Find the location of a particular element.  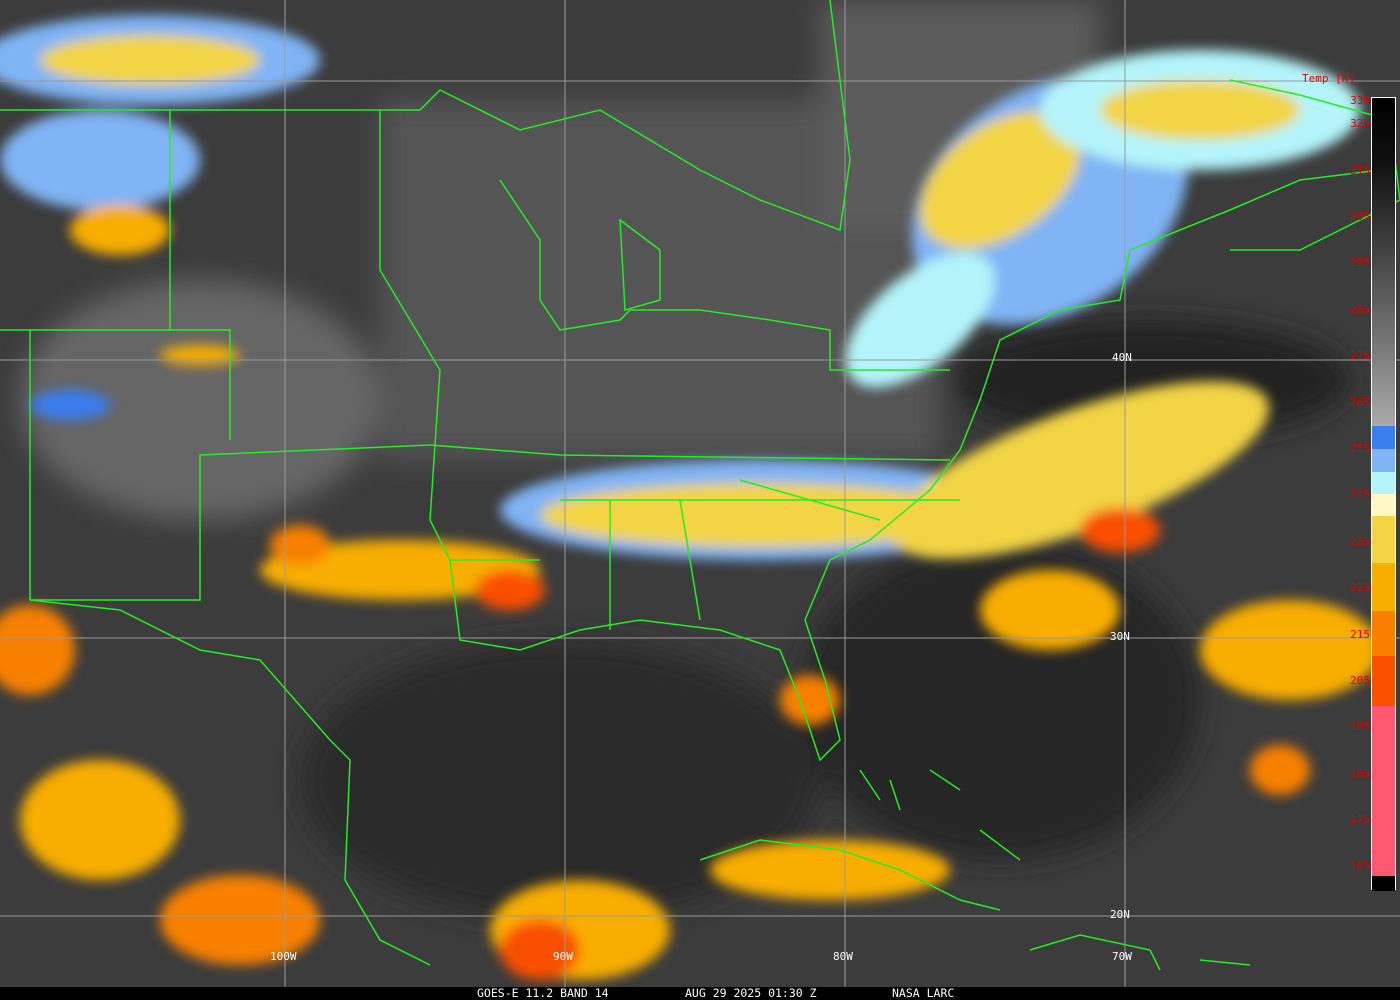

temperature-colorbar is located at coordinates (1383, 494).